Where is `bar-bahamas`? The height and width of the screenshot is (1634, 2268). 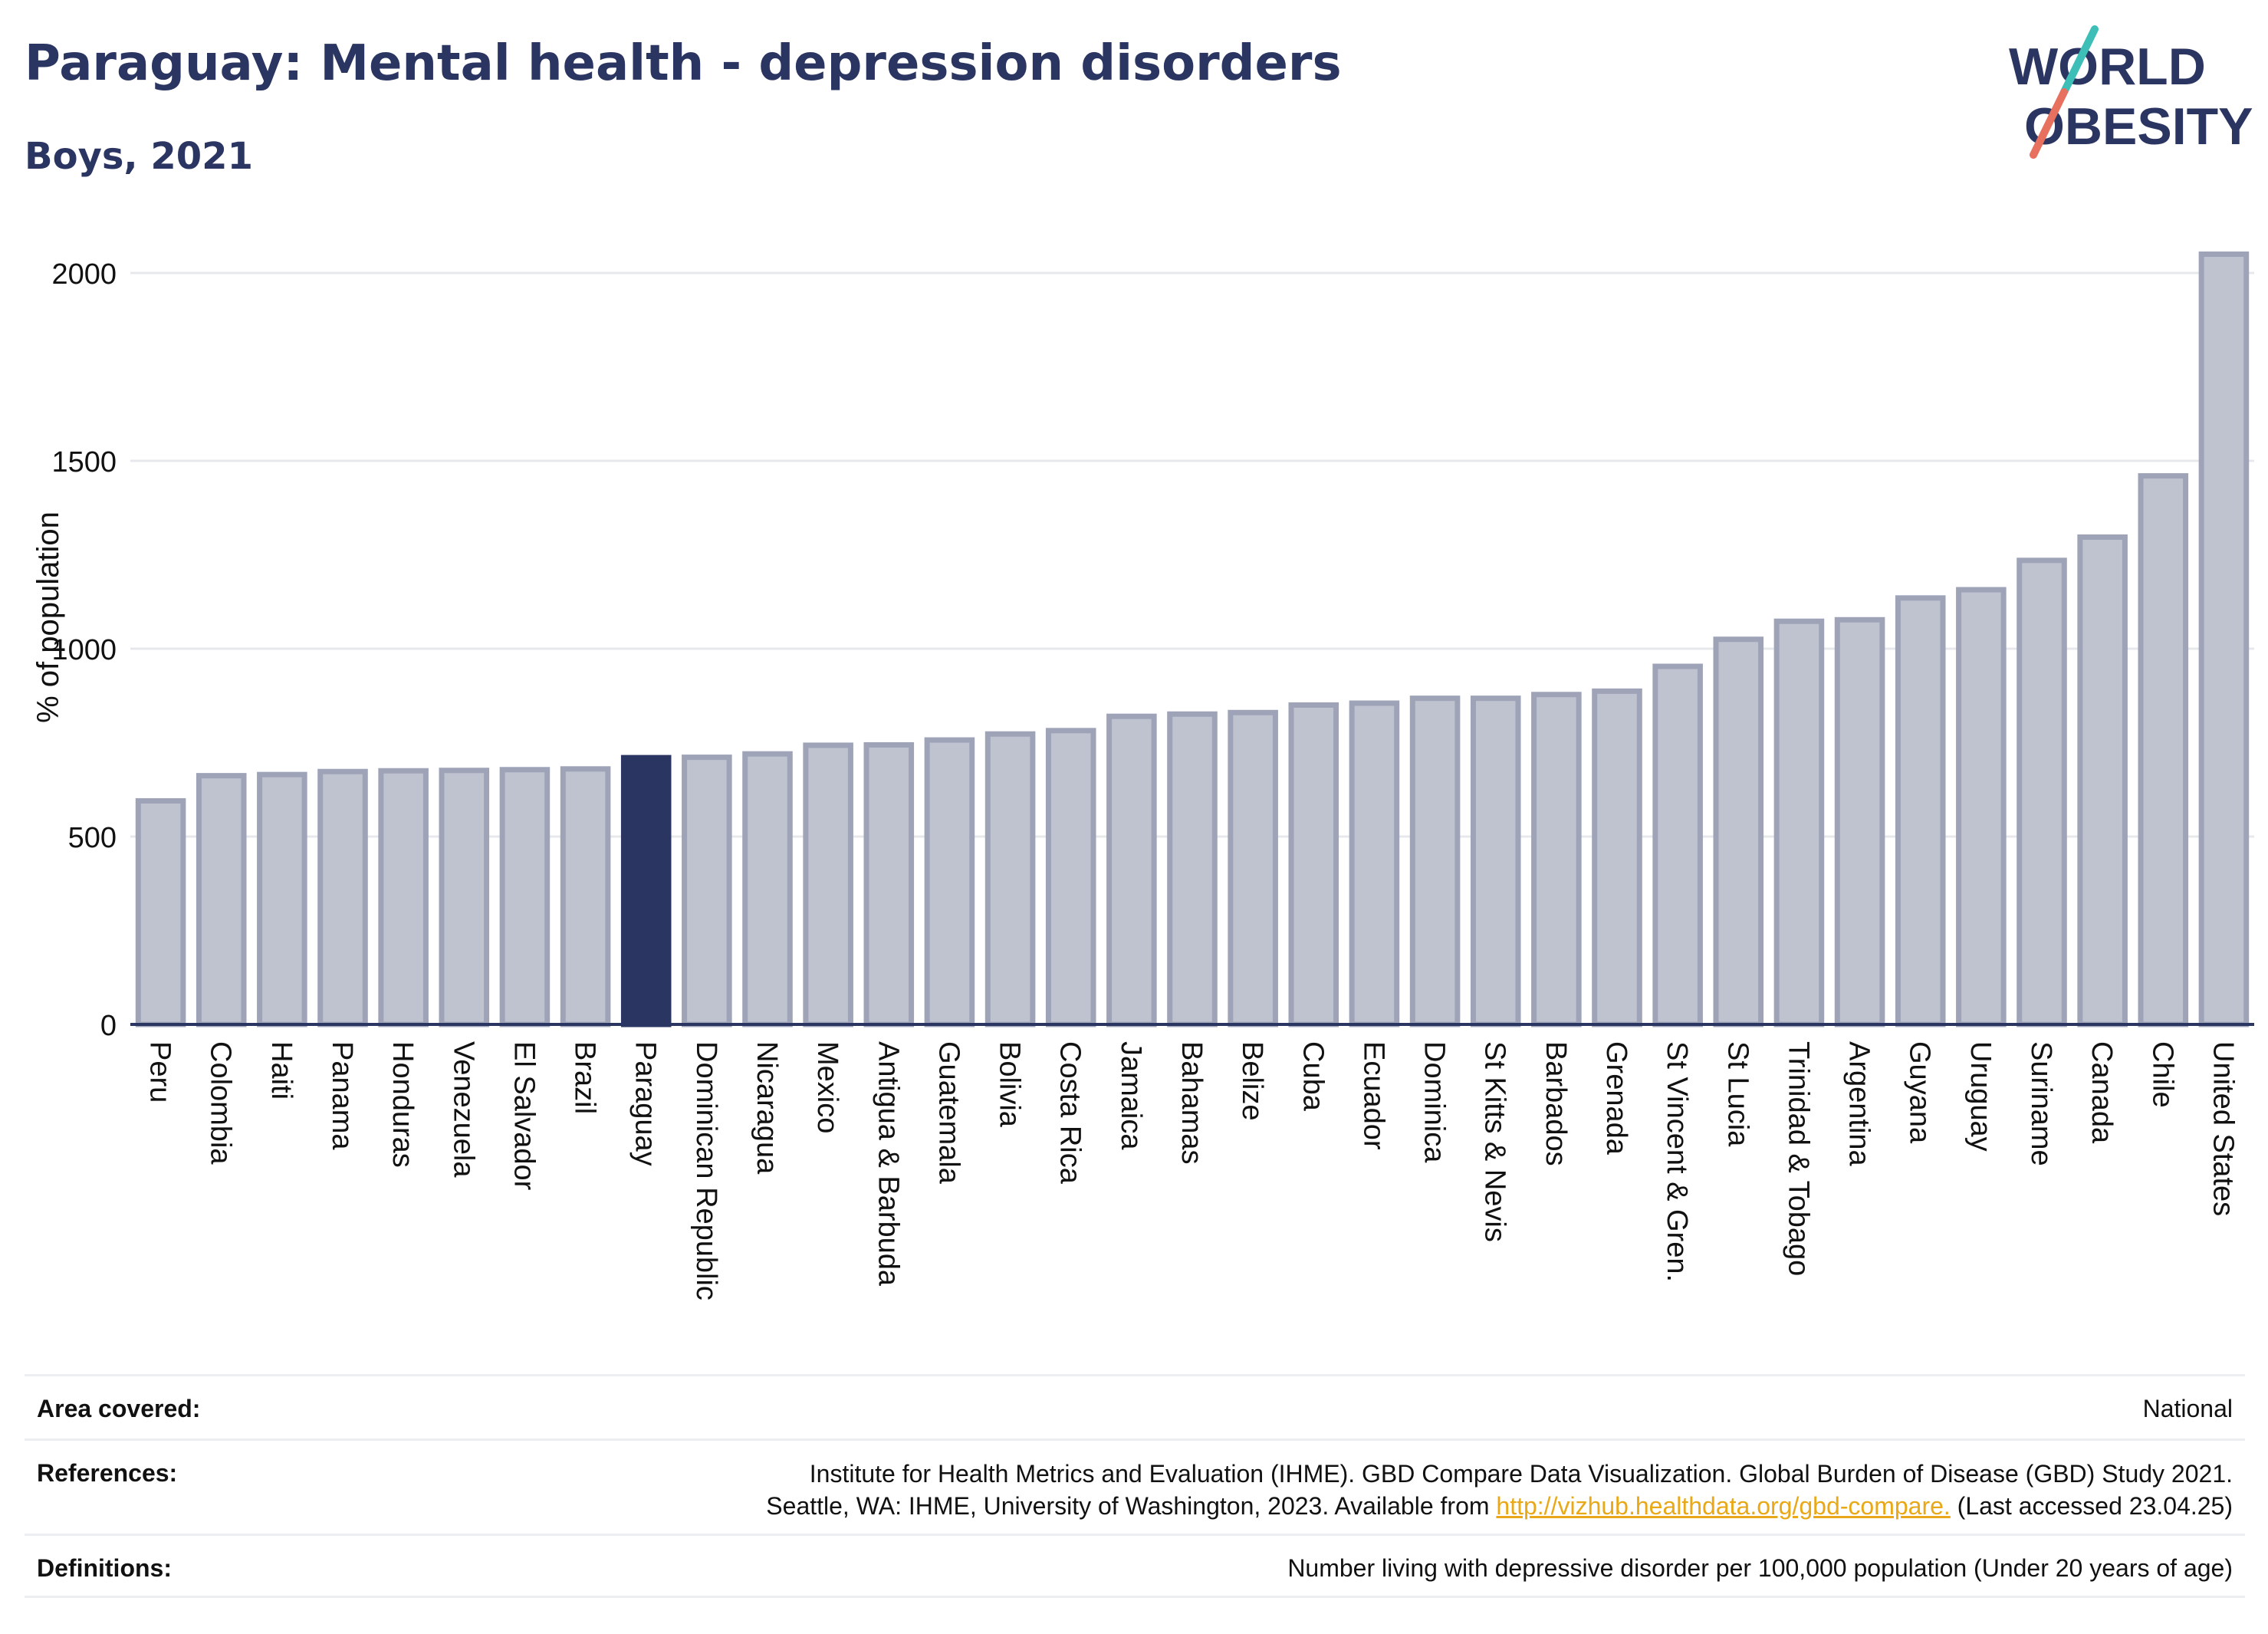
bar-bahamas is located at coordinates (1192, 869).